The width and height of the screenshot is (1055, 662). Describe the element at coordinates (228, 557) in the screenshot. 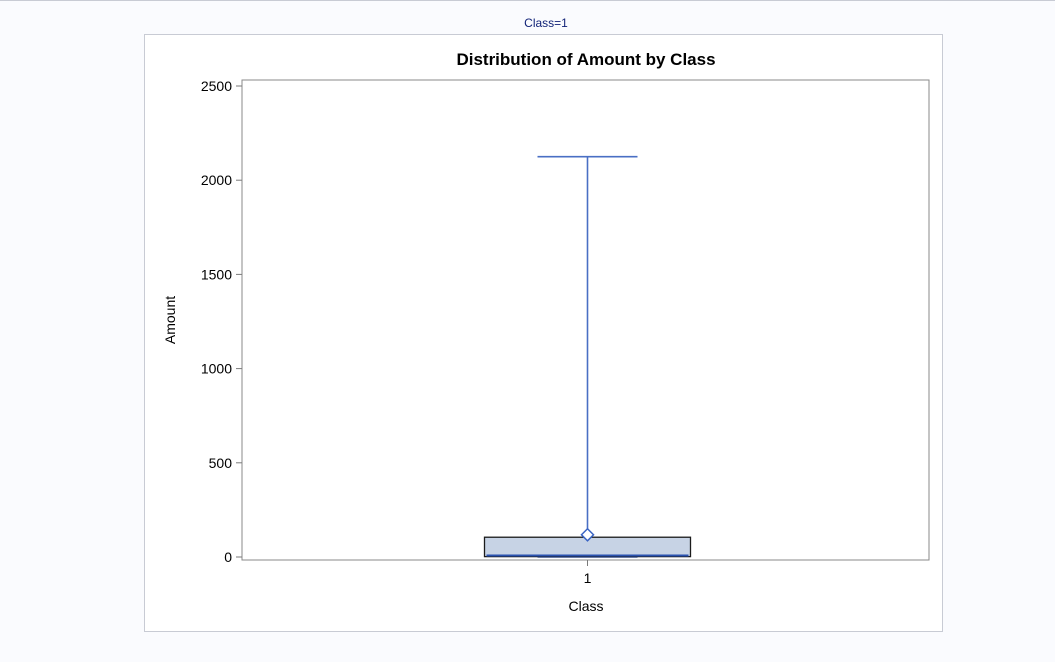

I see `y-tick-label-0: 0` at that location.